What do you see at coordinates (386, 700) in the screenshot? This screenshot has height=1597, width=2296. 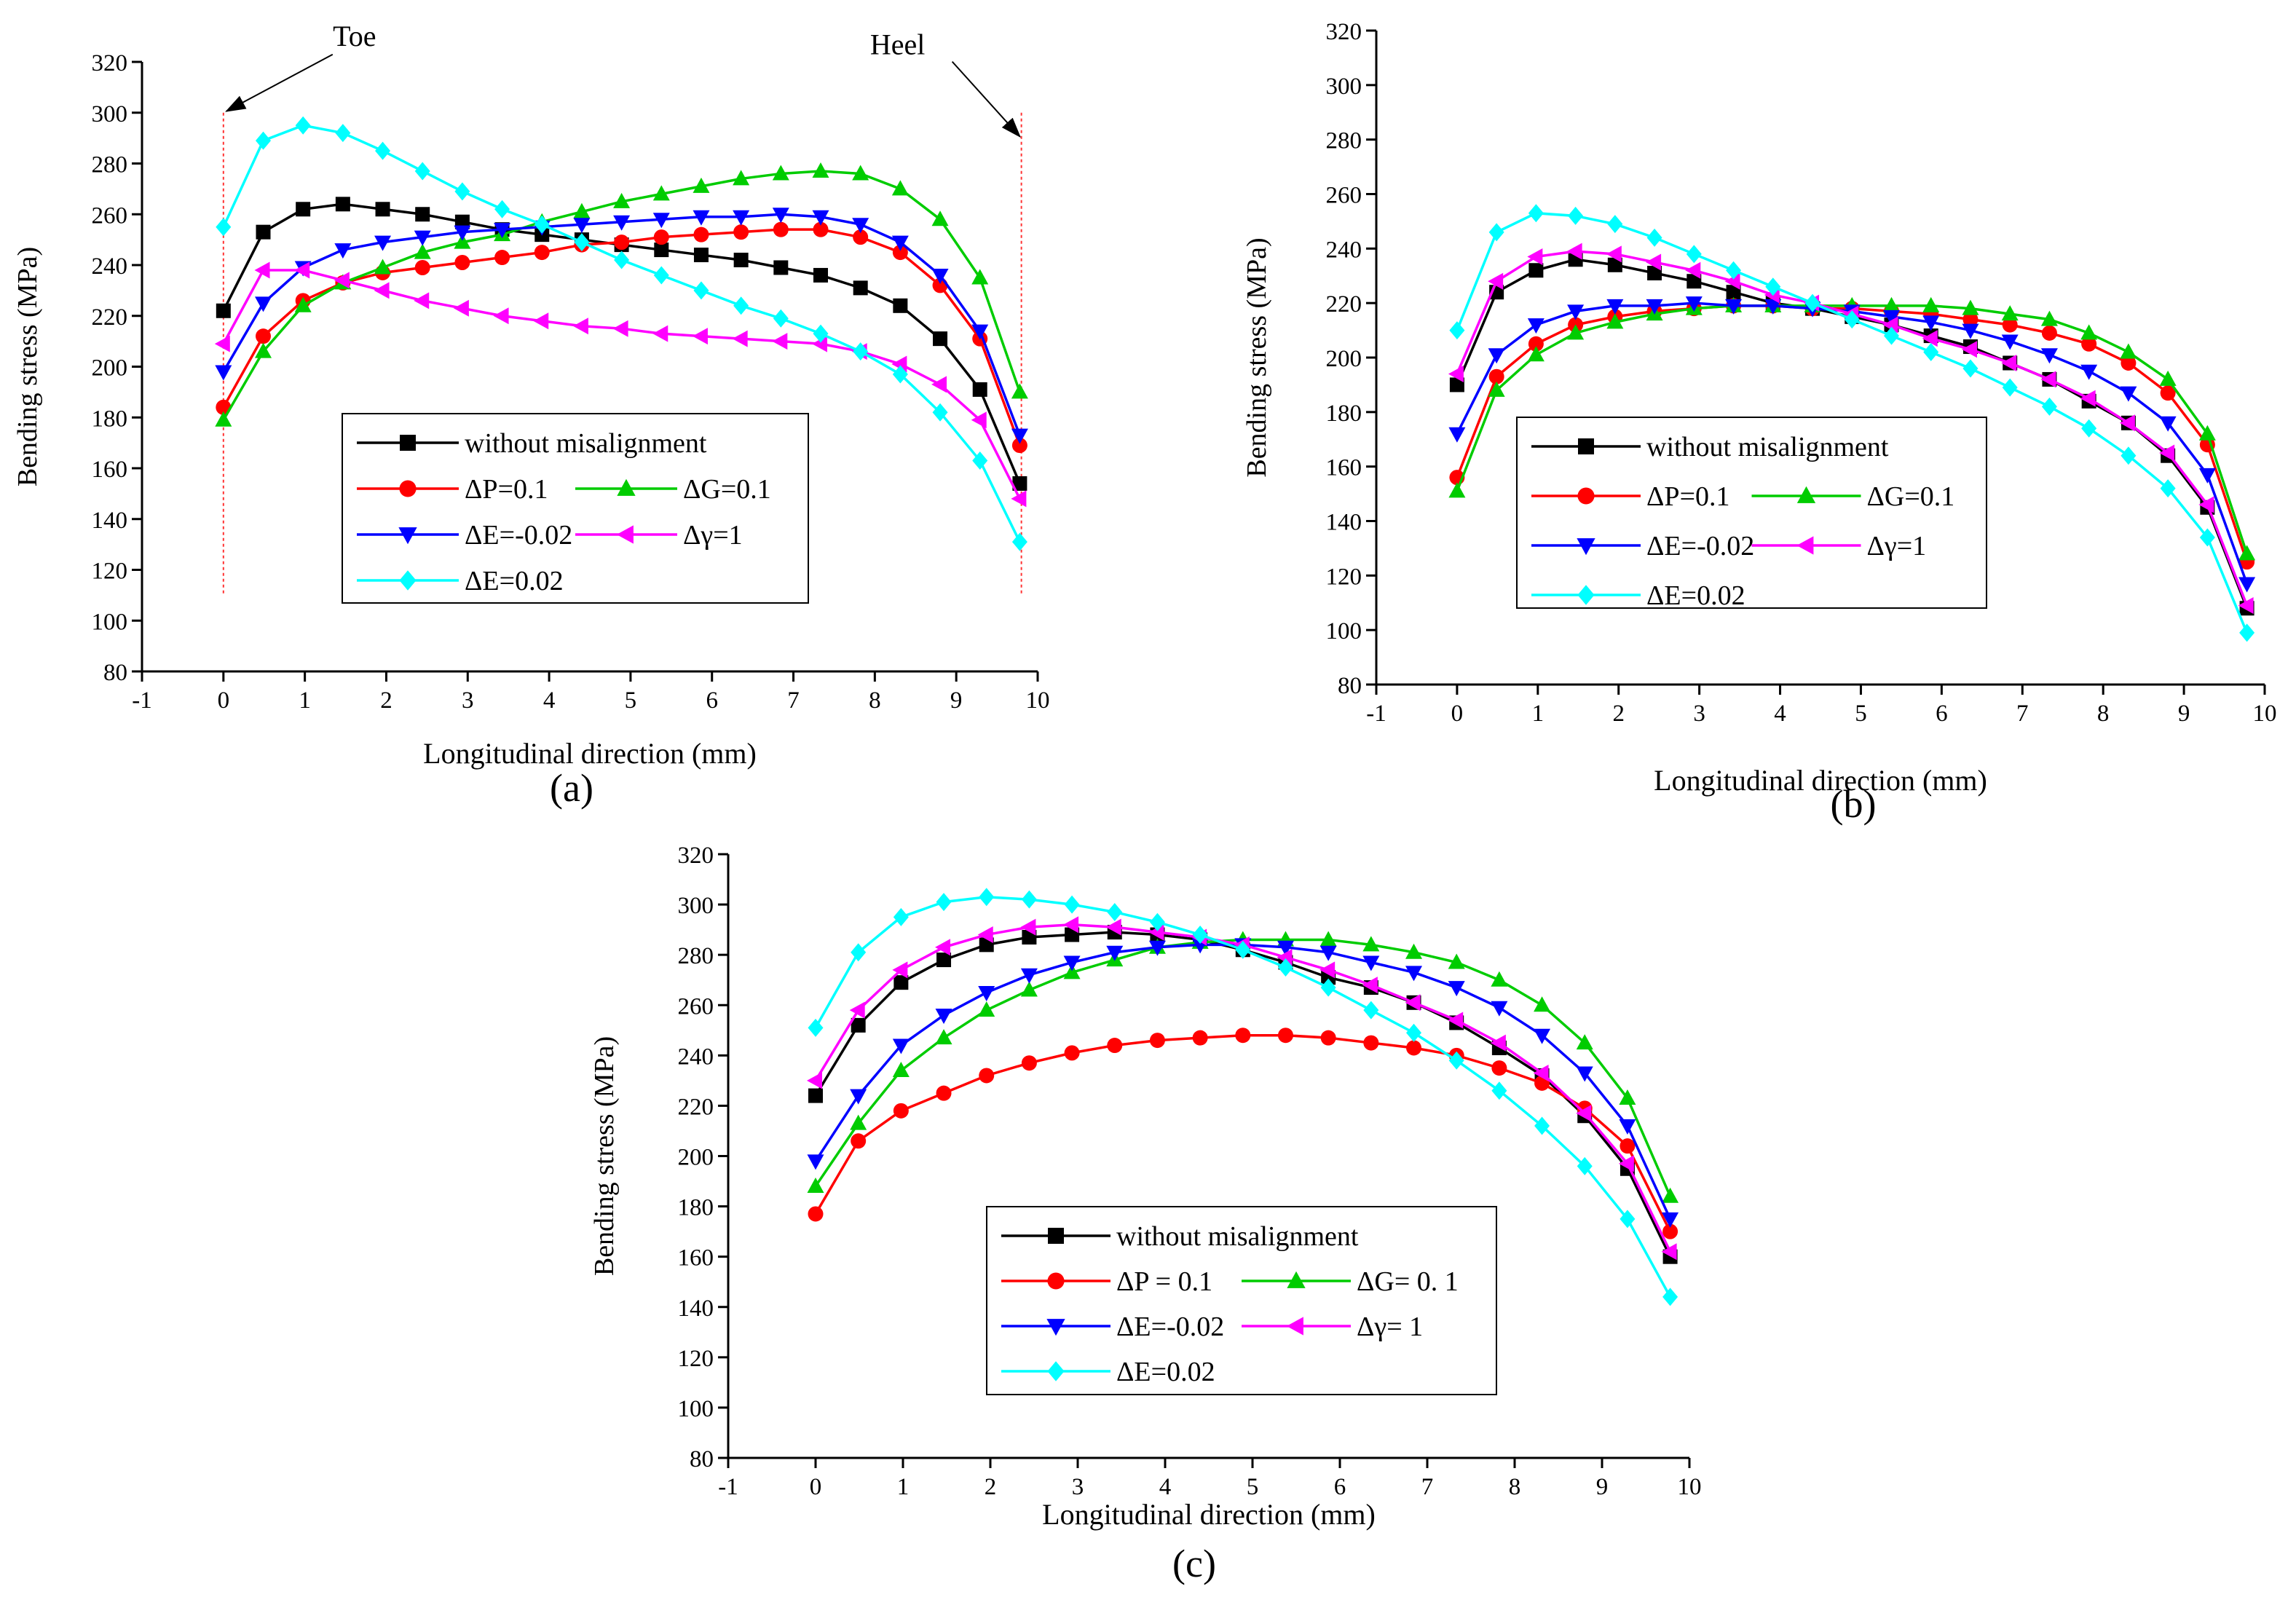 I see `x-tick-label: 2` at bounding box center [386, 700].